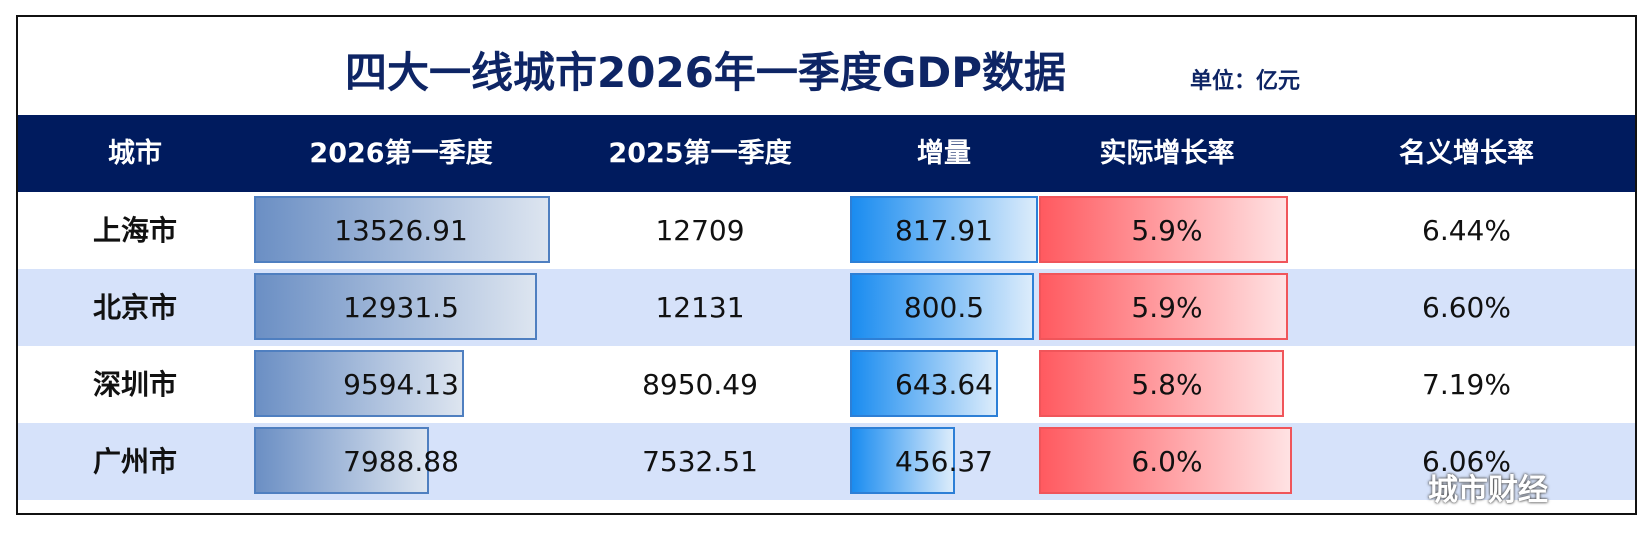 Image resolution: width=1652 pixels, height=536 pixels. I want to click on table-row: 北京市 12931.5 12131 800.5 5.9% 6.60%, so click(826, 307).